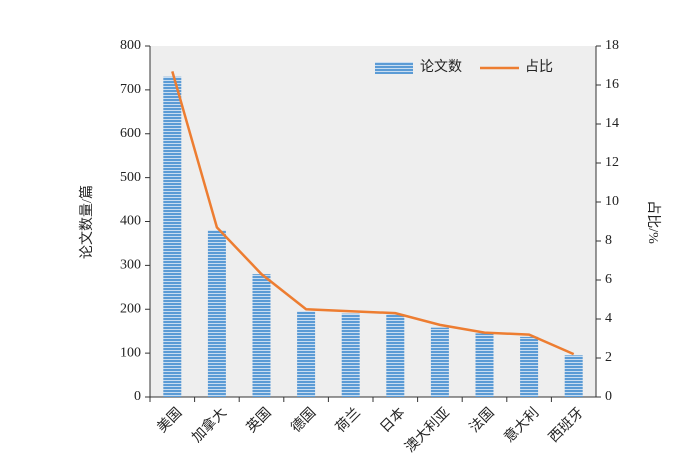 The width and height of the screenshot is (696, 468). Describe the element at coordinates (539, 67) in the screenshot. I see `legend-label: 占比` at that location.